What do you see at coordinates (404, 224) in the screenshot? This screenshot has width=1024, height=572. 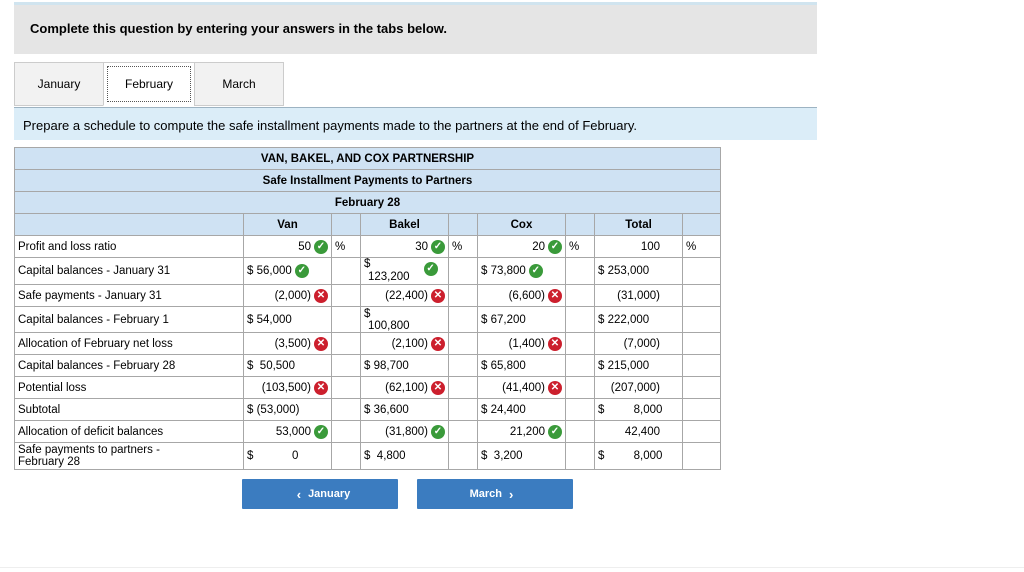 I see `col-header-bakel: Bakel` at bounding box center [404, 224].